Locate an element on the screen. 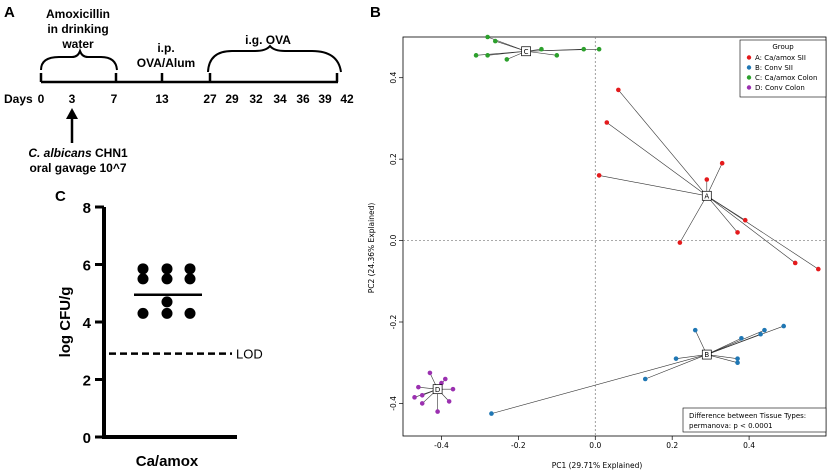 This screenshot has height=474, width=829. days-label: Days is located at coordinates (18, 99).